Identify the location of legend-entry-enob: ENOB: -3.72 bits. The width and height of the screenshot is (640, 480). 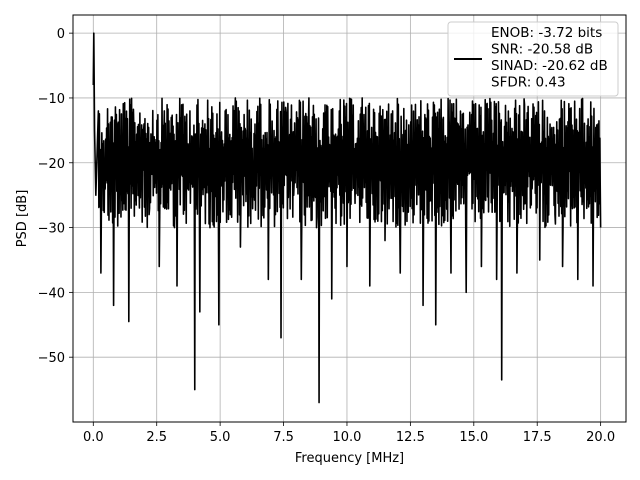
(546, 33).